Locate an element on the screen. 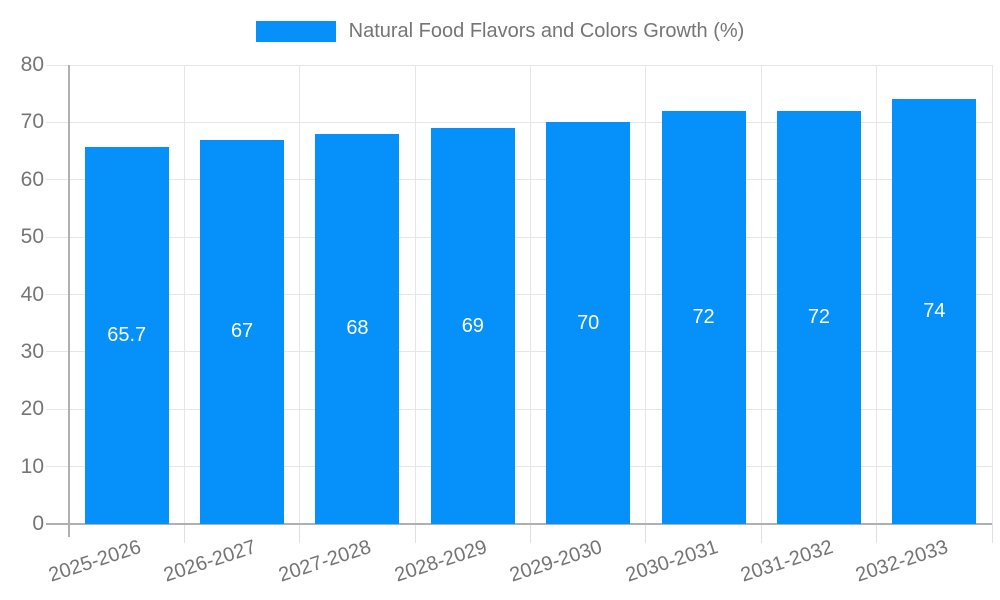 The width and height of the screenshot is (1000, 600). bar-value-label: 68 is located at coordinates (357, 328).